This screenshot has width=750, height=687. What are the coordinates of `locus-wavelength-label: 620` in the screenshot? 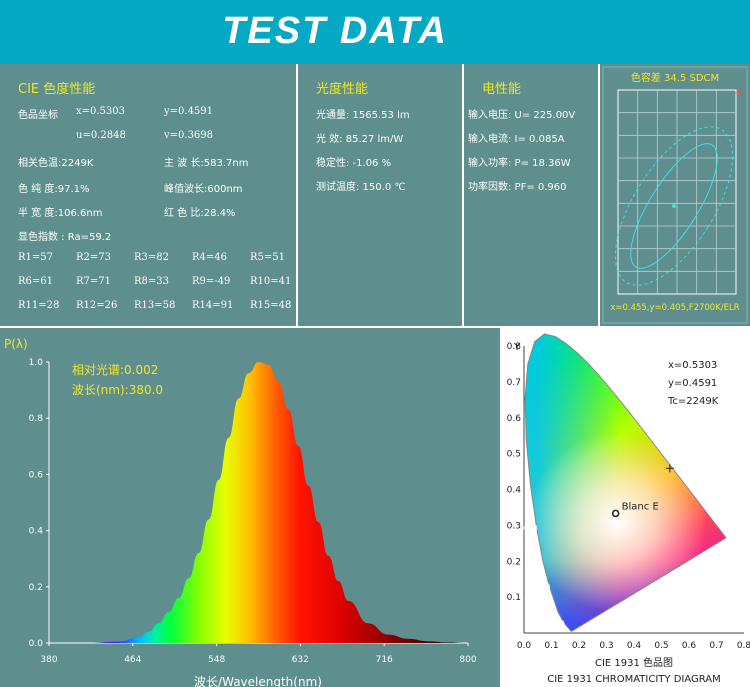 It's located at (727, 520).